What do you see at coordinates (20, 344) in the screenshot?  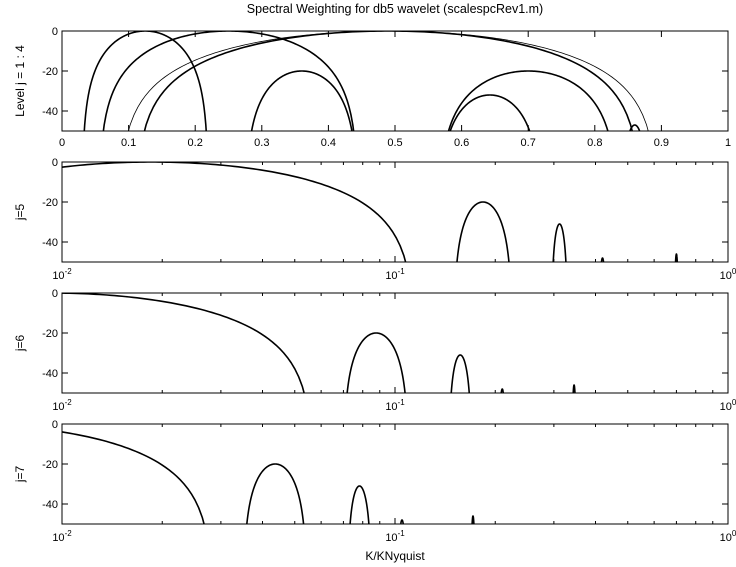 I see `panel-3-y-axis-label: j=6` at bounding box center [20, 344].